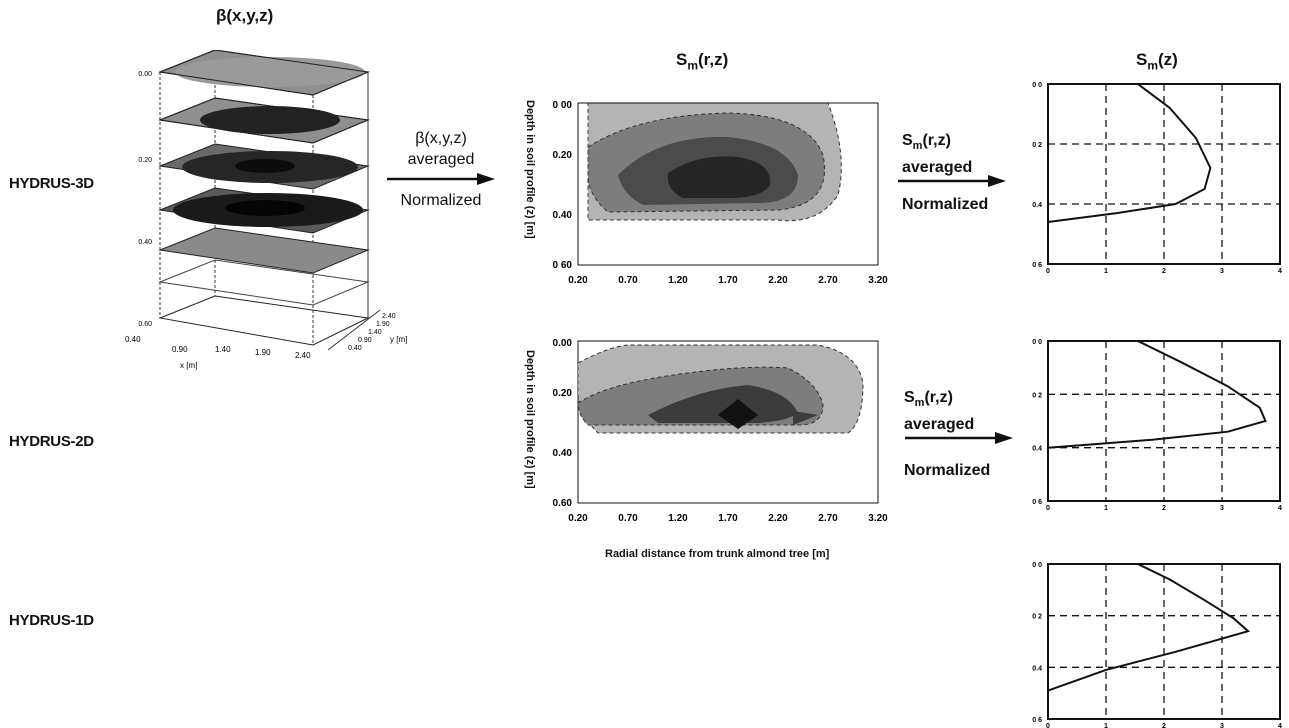 This screenshot has height=728, width=1289. Describe the element at coordinates (441, 138) in the screenshot. I see `arrow1-line1: β(x,y,z)` at that location.